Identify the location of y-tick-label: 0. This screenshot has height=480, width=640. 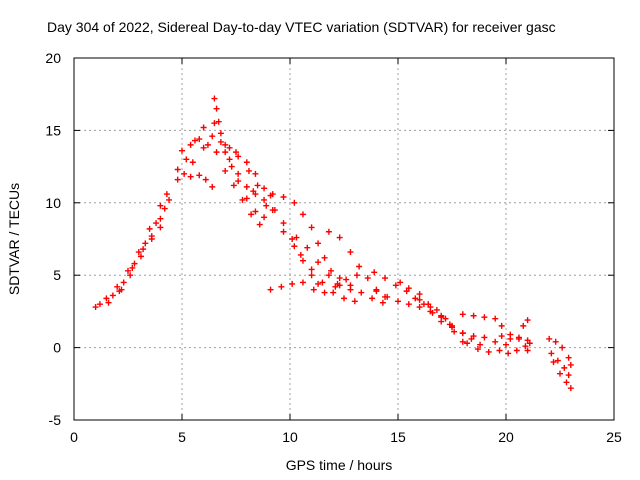
(57, 348).